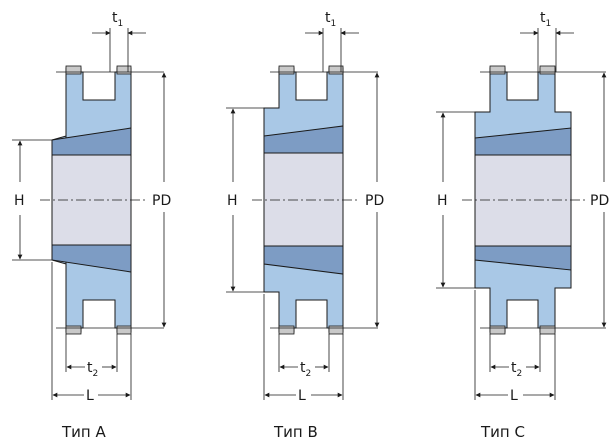  What do you see at coordinates (232, 201) in the screenshot?
I see `h-label-b: H` at bounding box center [232, 201].